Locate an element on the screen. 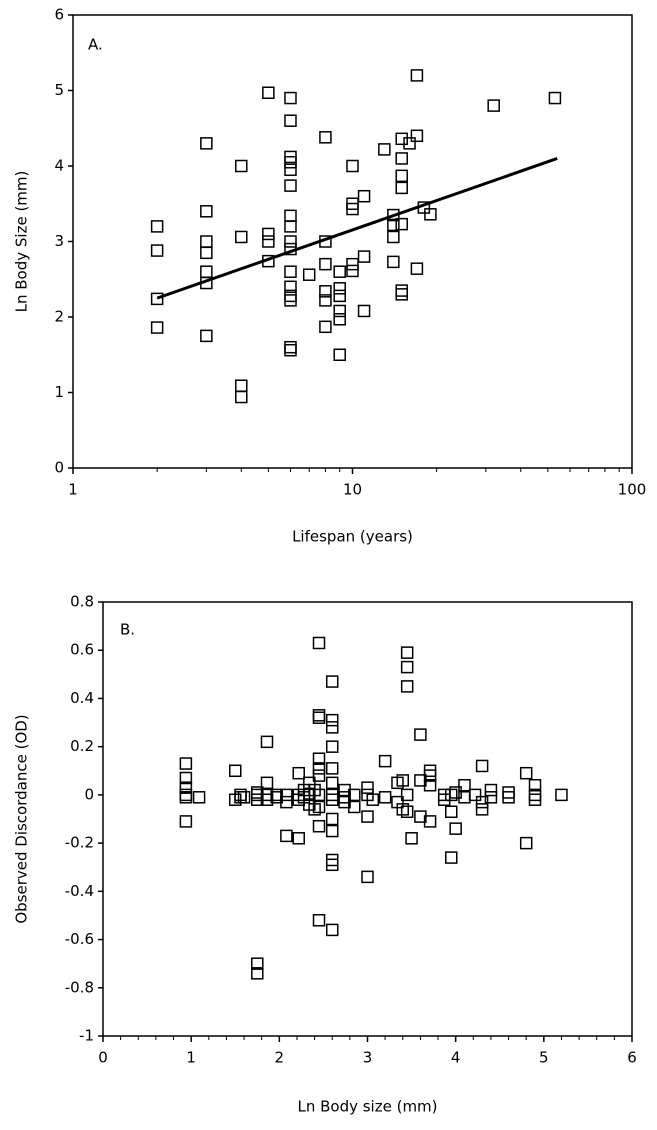 This screenshot has width=657, height=1130. y-tick-label: -0.4 is located at coordinates (79, 891).